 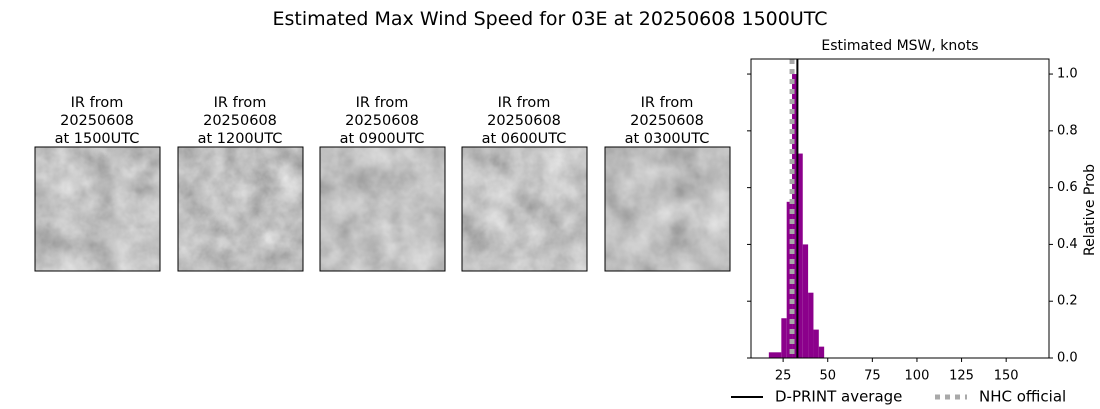 What do you see at coordinates (872, 376) in the screenshot?
I see `x-tick-label: 75` at bounding box center [872, 376].